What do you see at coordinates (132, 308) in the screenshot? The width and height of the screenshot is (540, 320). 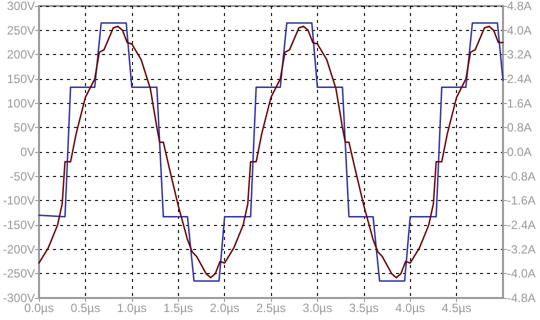 I see `x-tick-label: 1.0µs` at bounding box center [132, 308].